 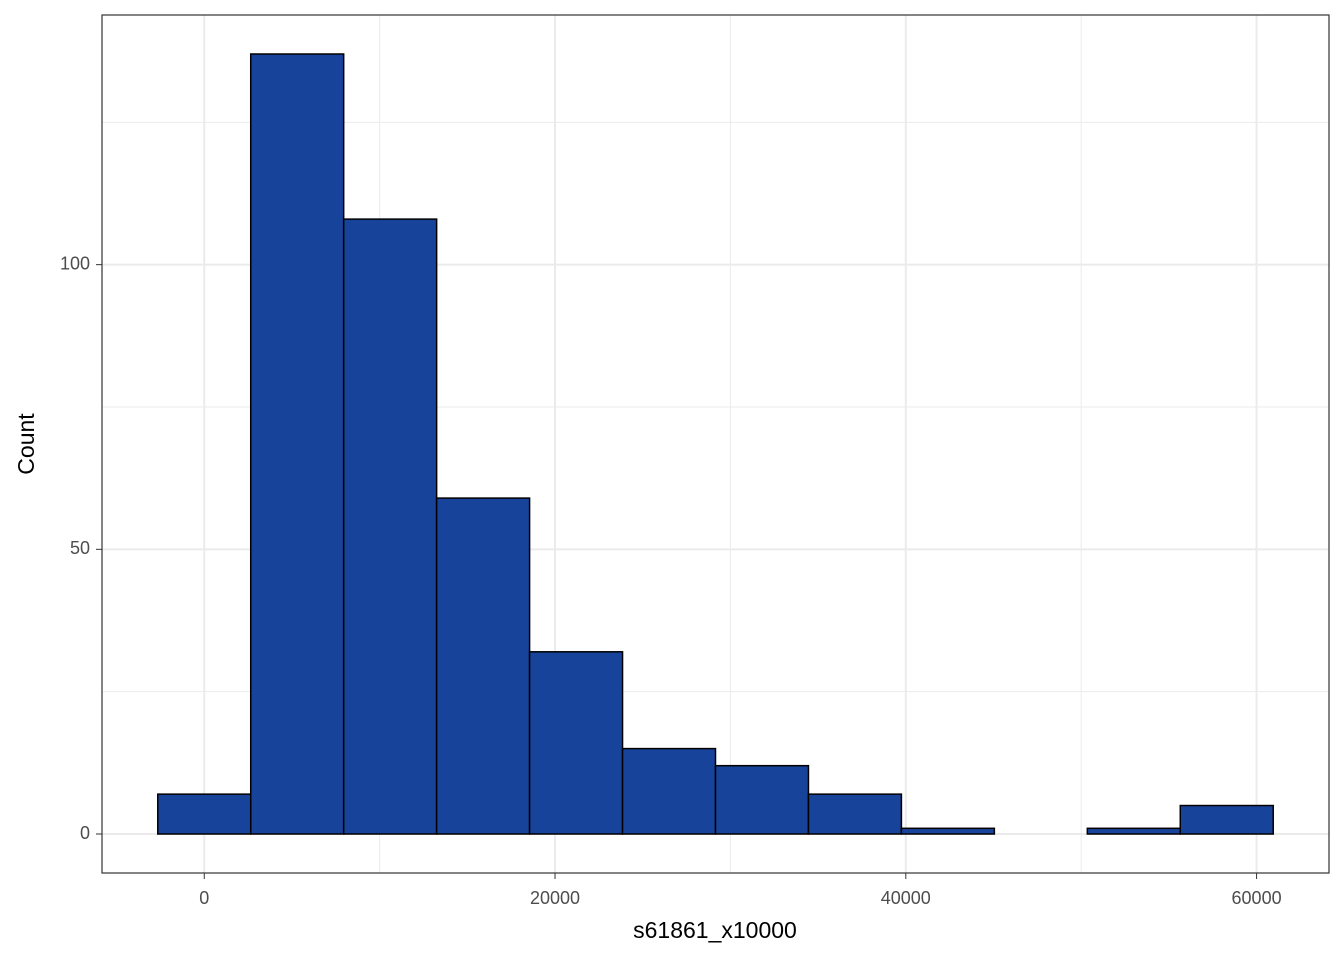 What do you see at coordinates (715, 930) in the screenshot?
I see `x-axis-title: s61861_x10000` at bounding box center [715, 930].